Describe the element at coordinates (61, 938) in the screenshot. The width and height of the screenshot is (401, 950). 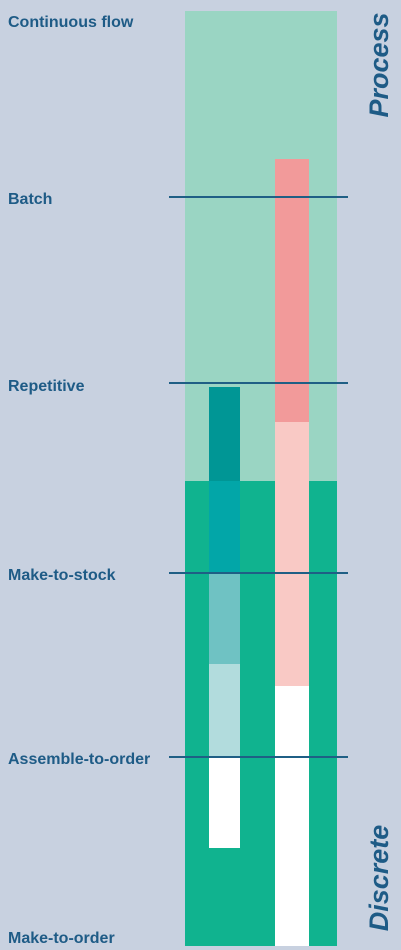
I see `label-make-to-order: Make-to-order` at that location.